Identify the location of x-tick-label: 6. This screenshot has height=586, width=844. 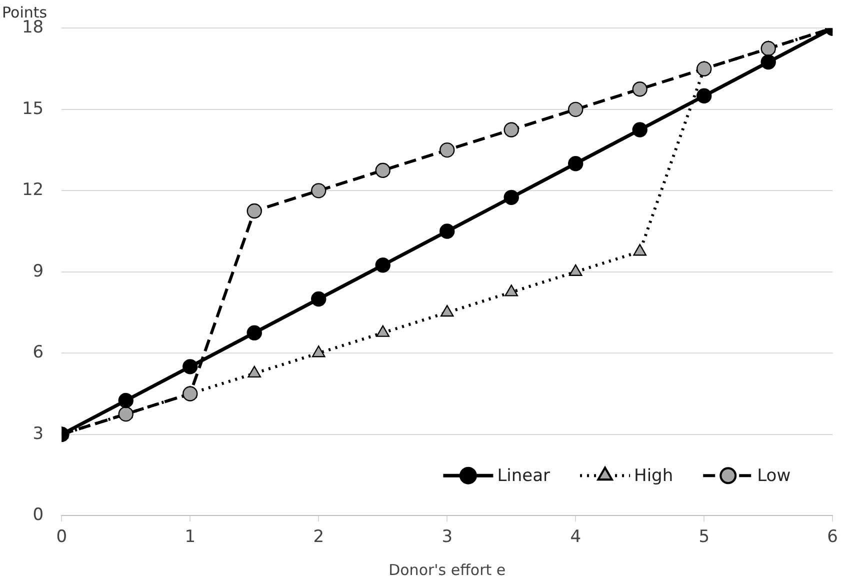
(832, 537).